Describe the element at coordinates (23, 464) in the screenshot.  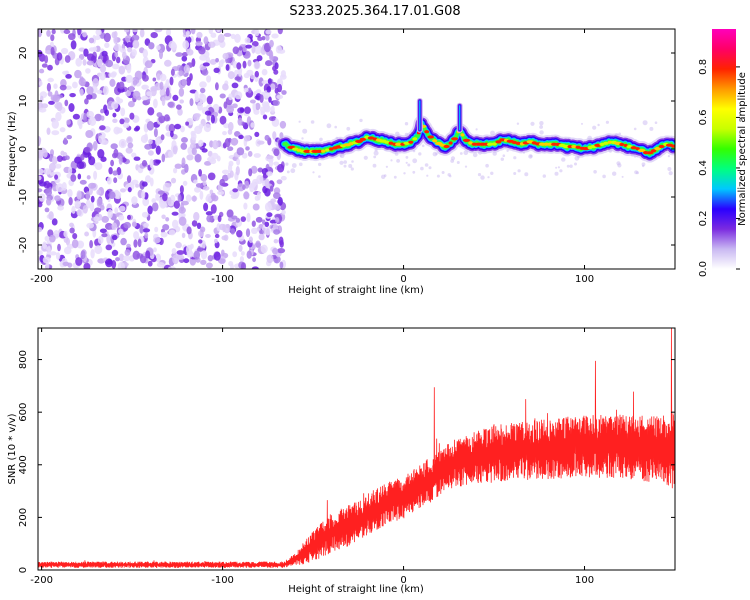
I see `y-tick-label: 400` at that location.